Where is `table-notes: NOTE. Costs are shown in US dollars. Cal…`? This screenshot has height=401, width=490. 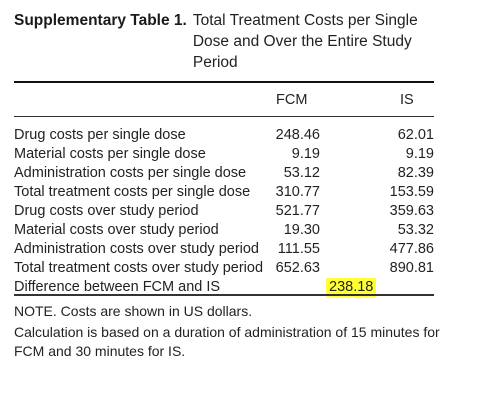 table-notes: NOTE. Costs are shown in US dollars. Cal… is located at coordinates (234, 332).